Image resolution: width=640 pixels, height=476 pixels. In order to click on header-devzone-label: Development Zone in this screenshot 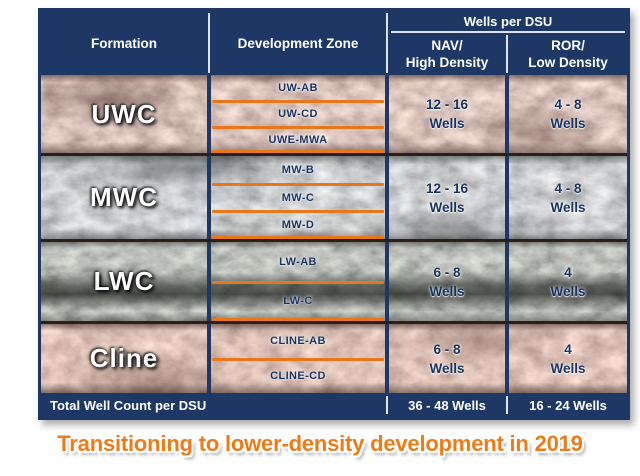, I will do `click(298, 43)`.